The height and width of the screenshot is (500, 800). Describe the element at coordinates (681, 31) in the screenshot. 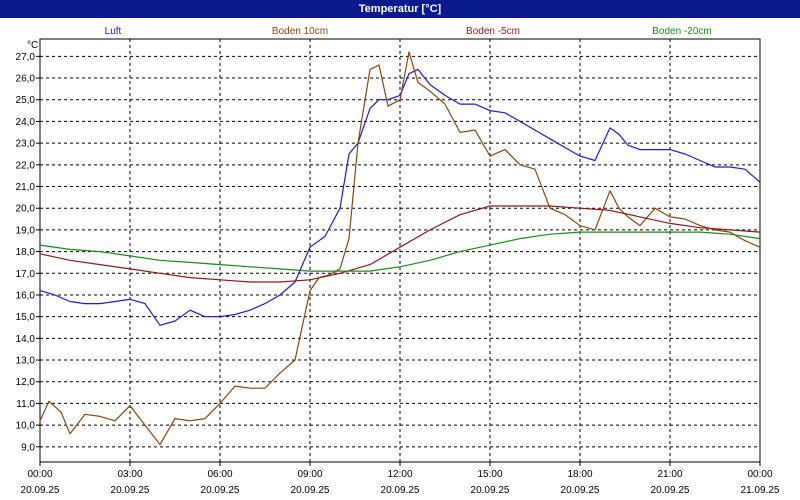

I see `legend-entry: Boden -20cm` at that location.